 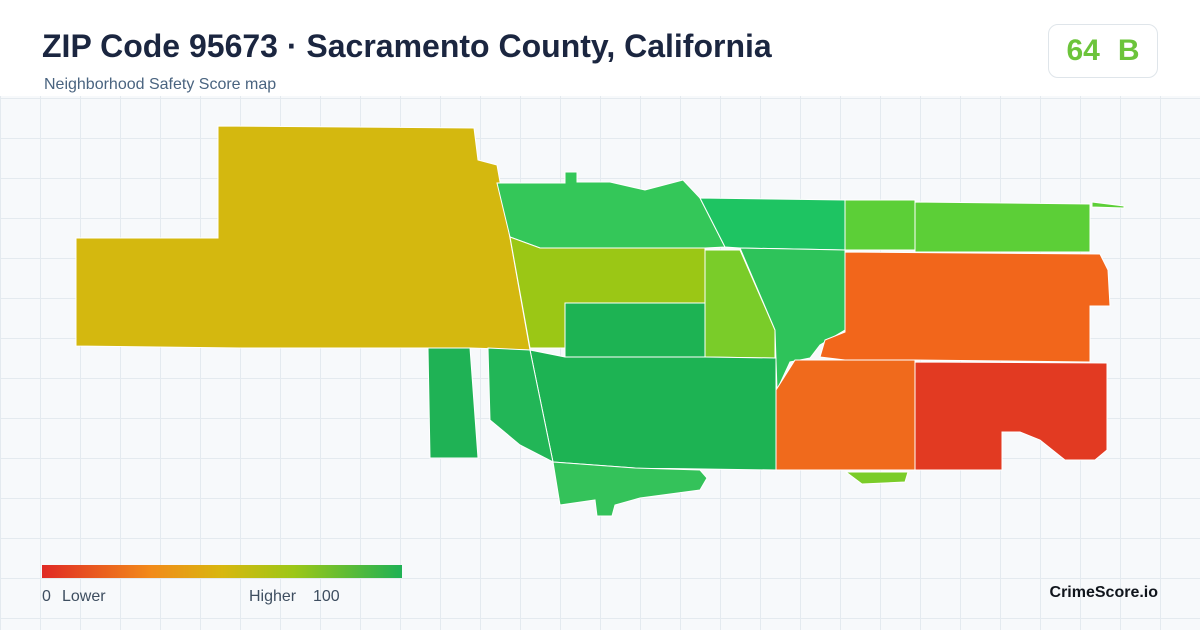 What do you see at coordinates (1103, 51) in the screenshot?
I see `score-badge: 64 B` at bounding box center [1103, 51].